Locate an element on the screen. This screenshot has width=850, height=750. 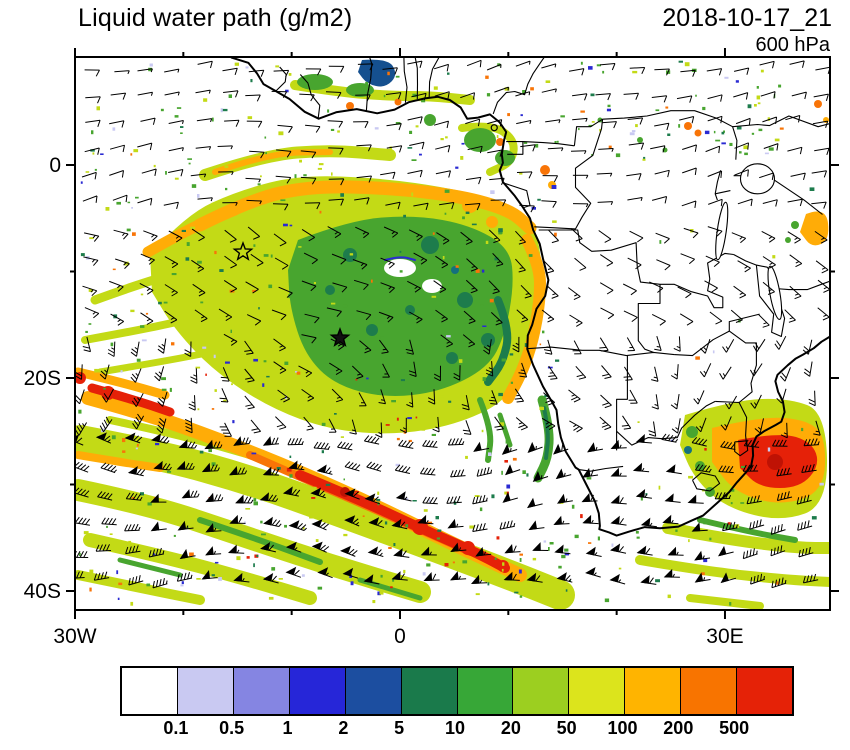
colorbar-box is located at coordinates (541, 691).